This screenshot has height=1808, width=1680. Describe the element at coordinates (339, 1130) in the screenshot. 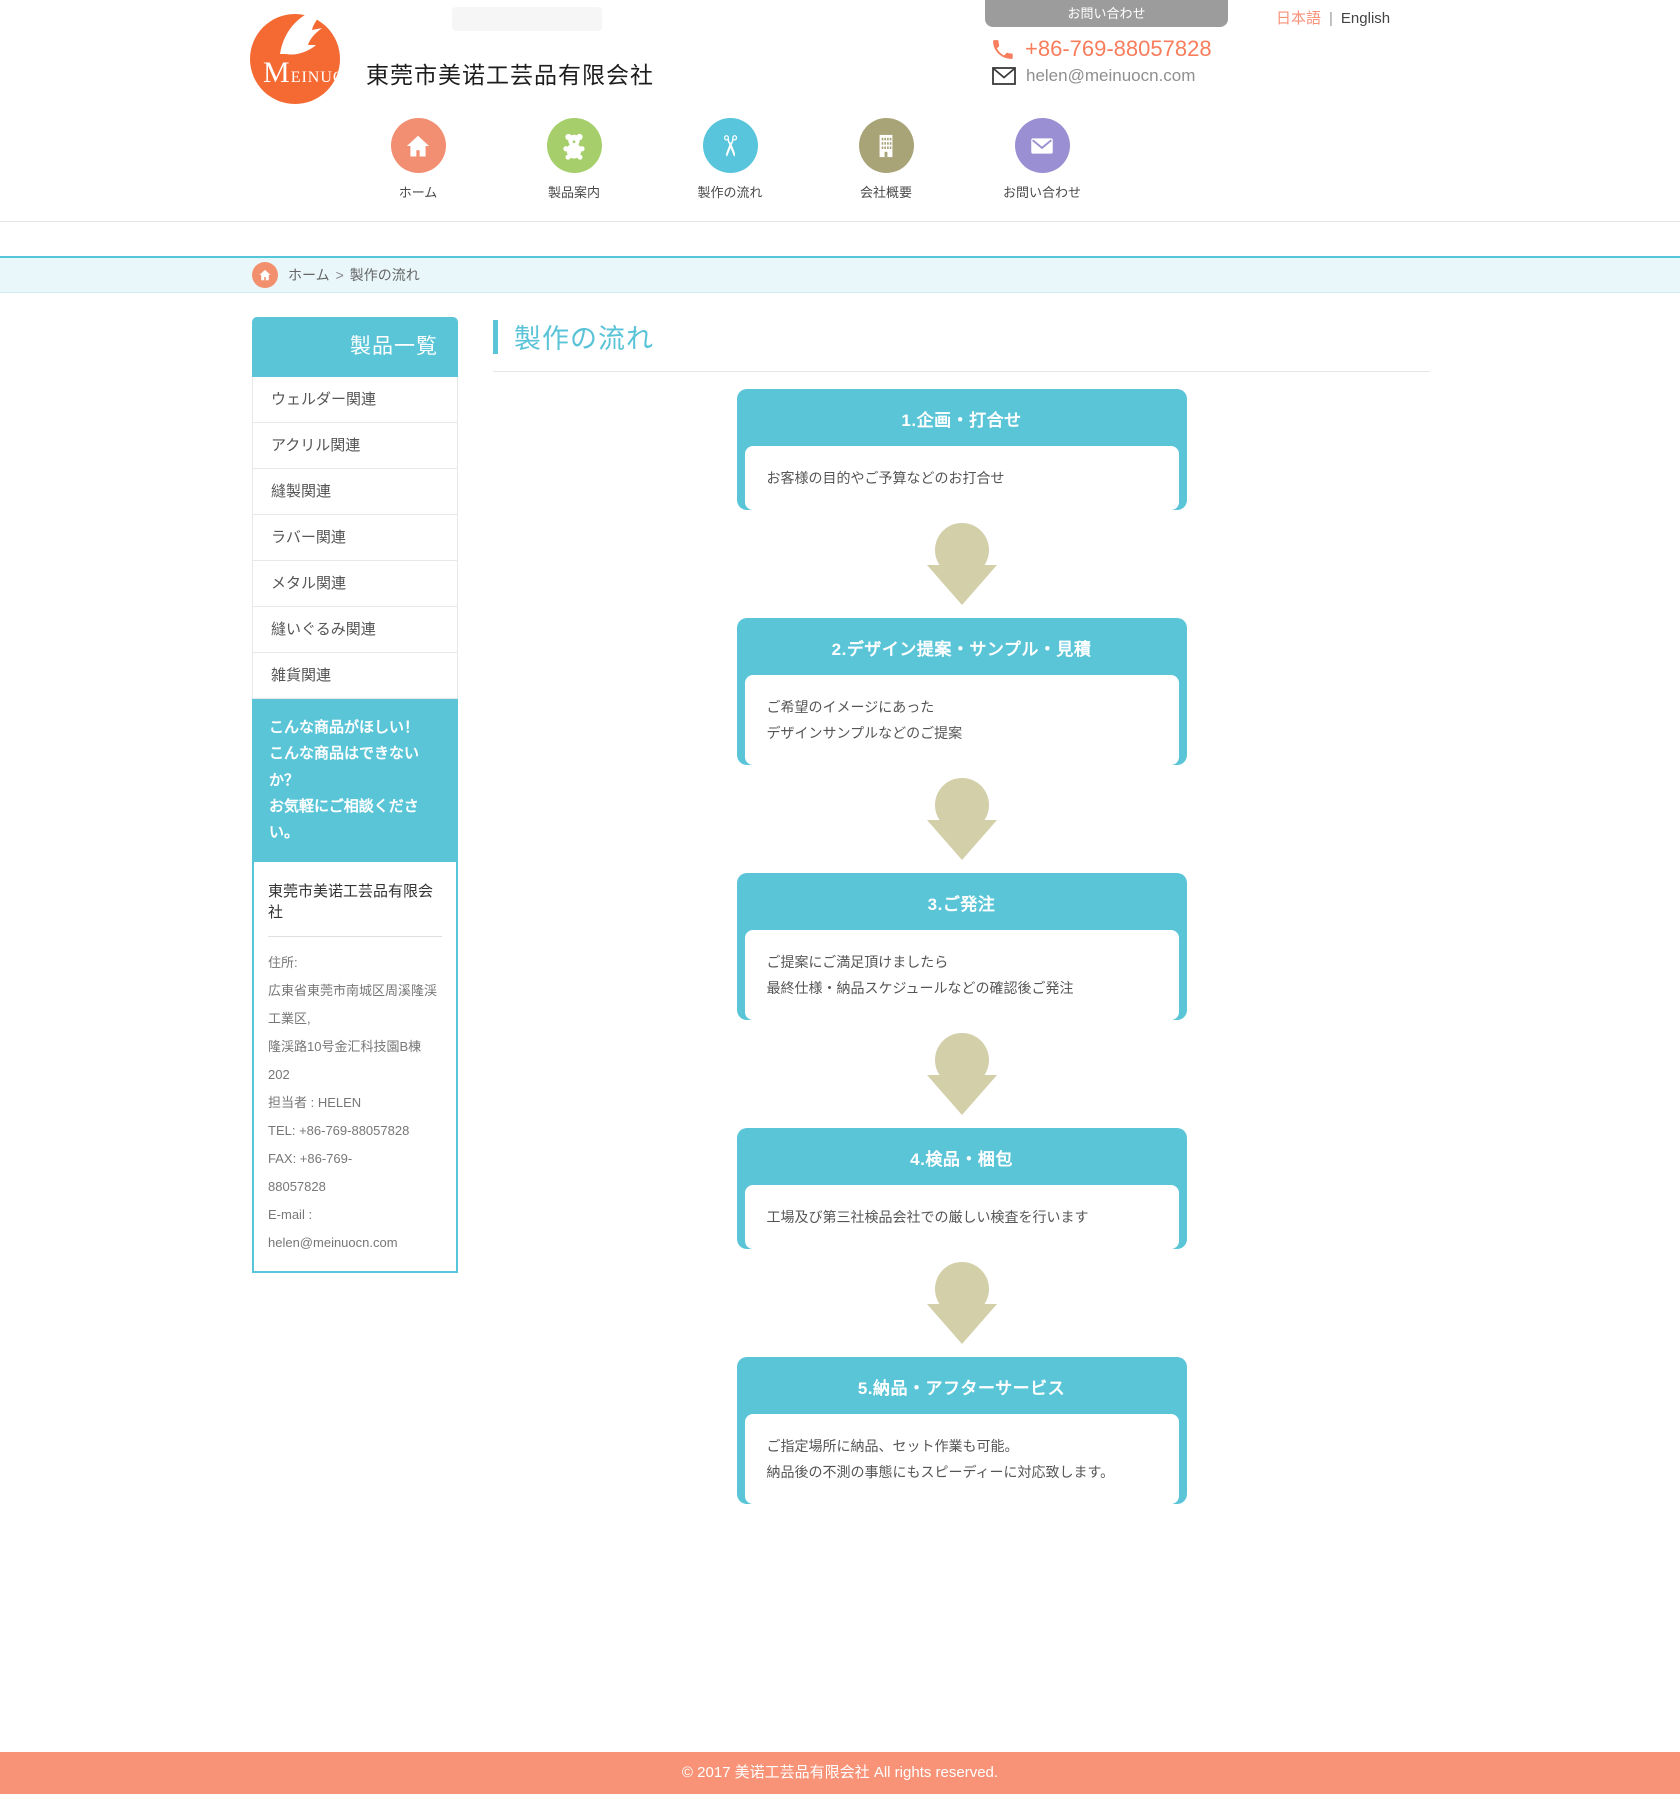

I see `info-line-tel: TEL: +86-769-88057828` at that location.